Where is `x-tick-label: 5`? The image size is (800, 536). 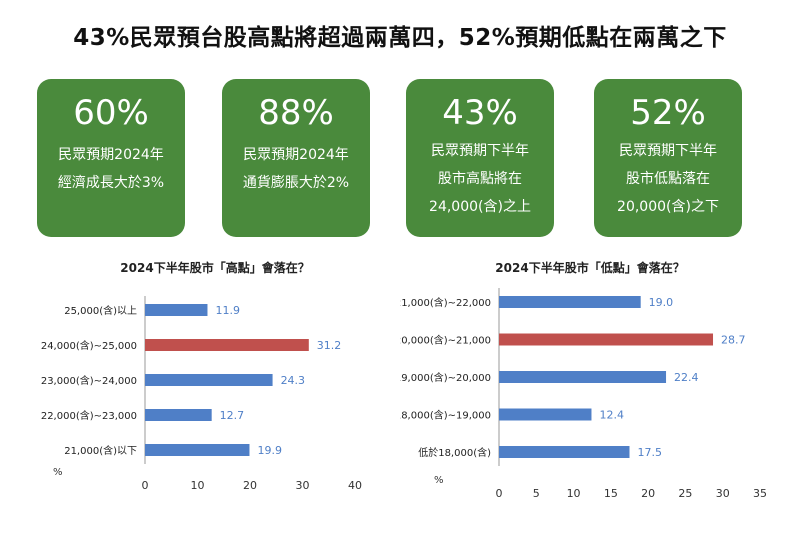
x-tick-label: 5 is located at coordinates (536, 493).